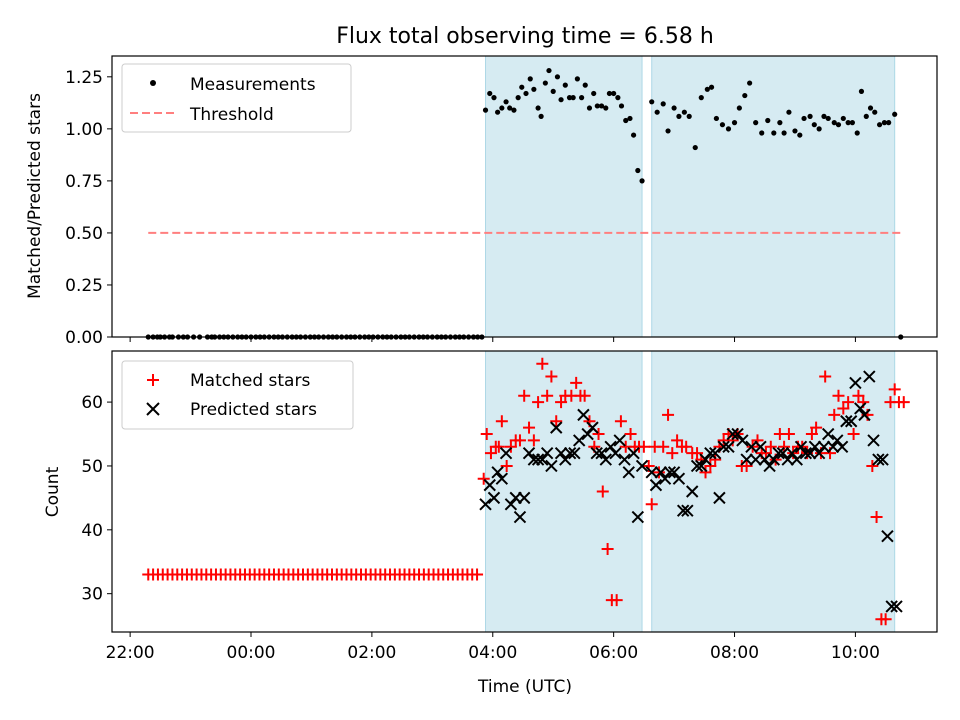 Image resolution: width=960 pixels, height=720 pixels. I want to click on bottom-legend: Matched stars Predicted stars, so click(237, 395).